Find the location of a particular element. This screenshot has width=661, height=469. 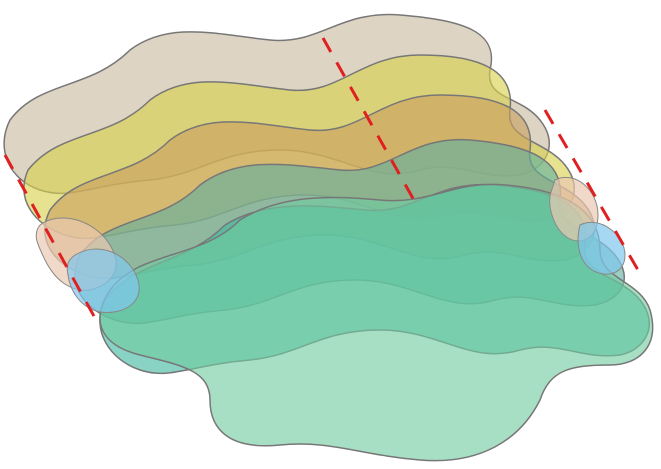

guide-line-center is located at coordinates (369, 120).